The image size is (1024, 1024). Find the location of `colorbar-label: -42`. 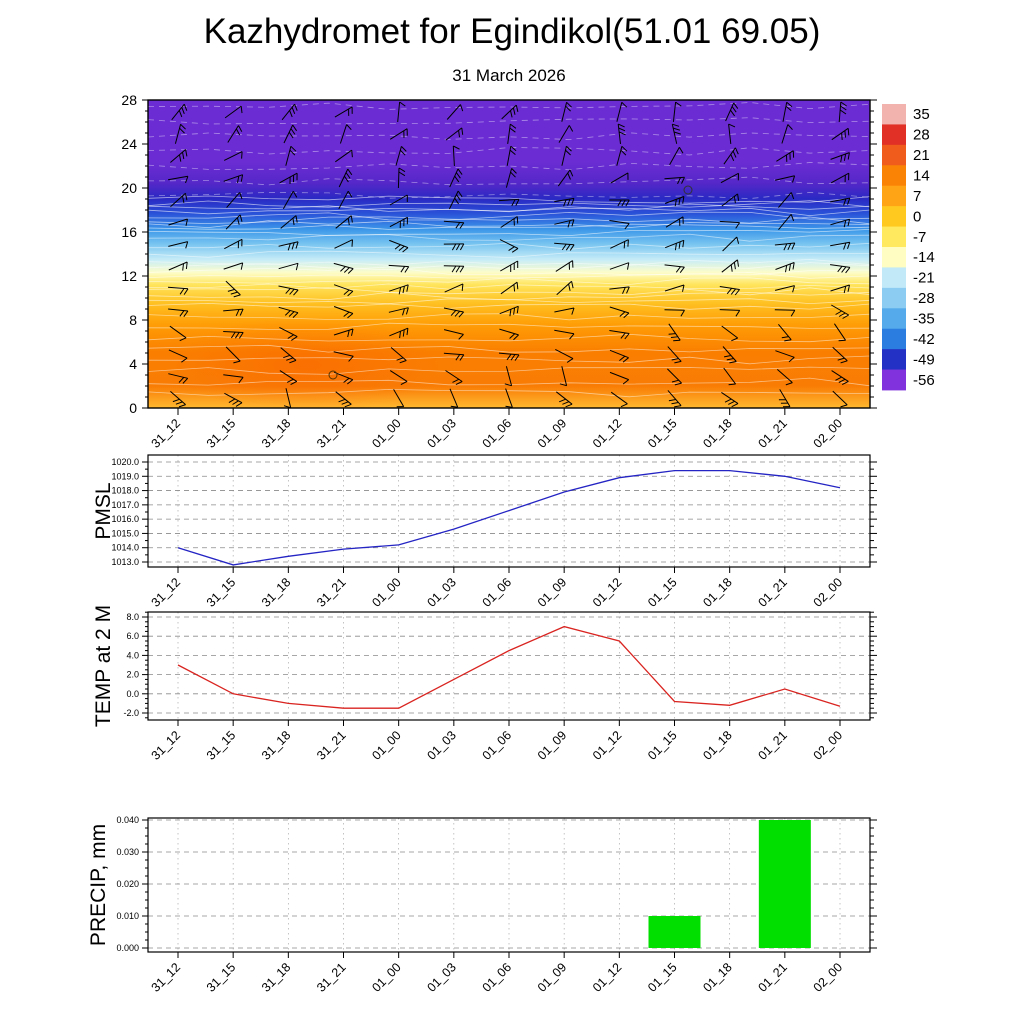

colorbar-label: -42 is located at coordinates (924, 339).